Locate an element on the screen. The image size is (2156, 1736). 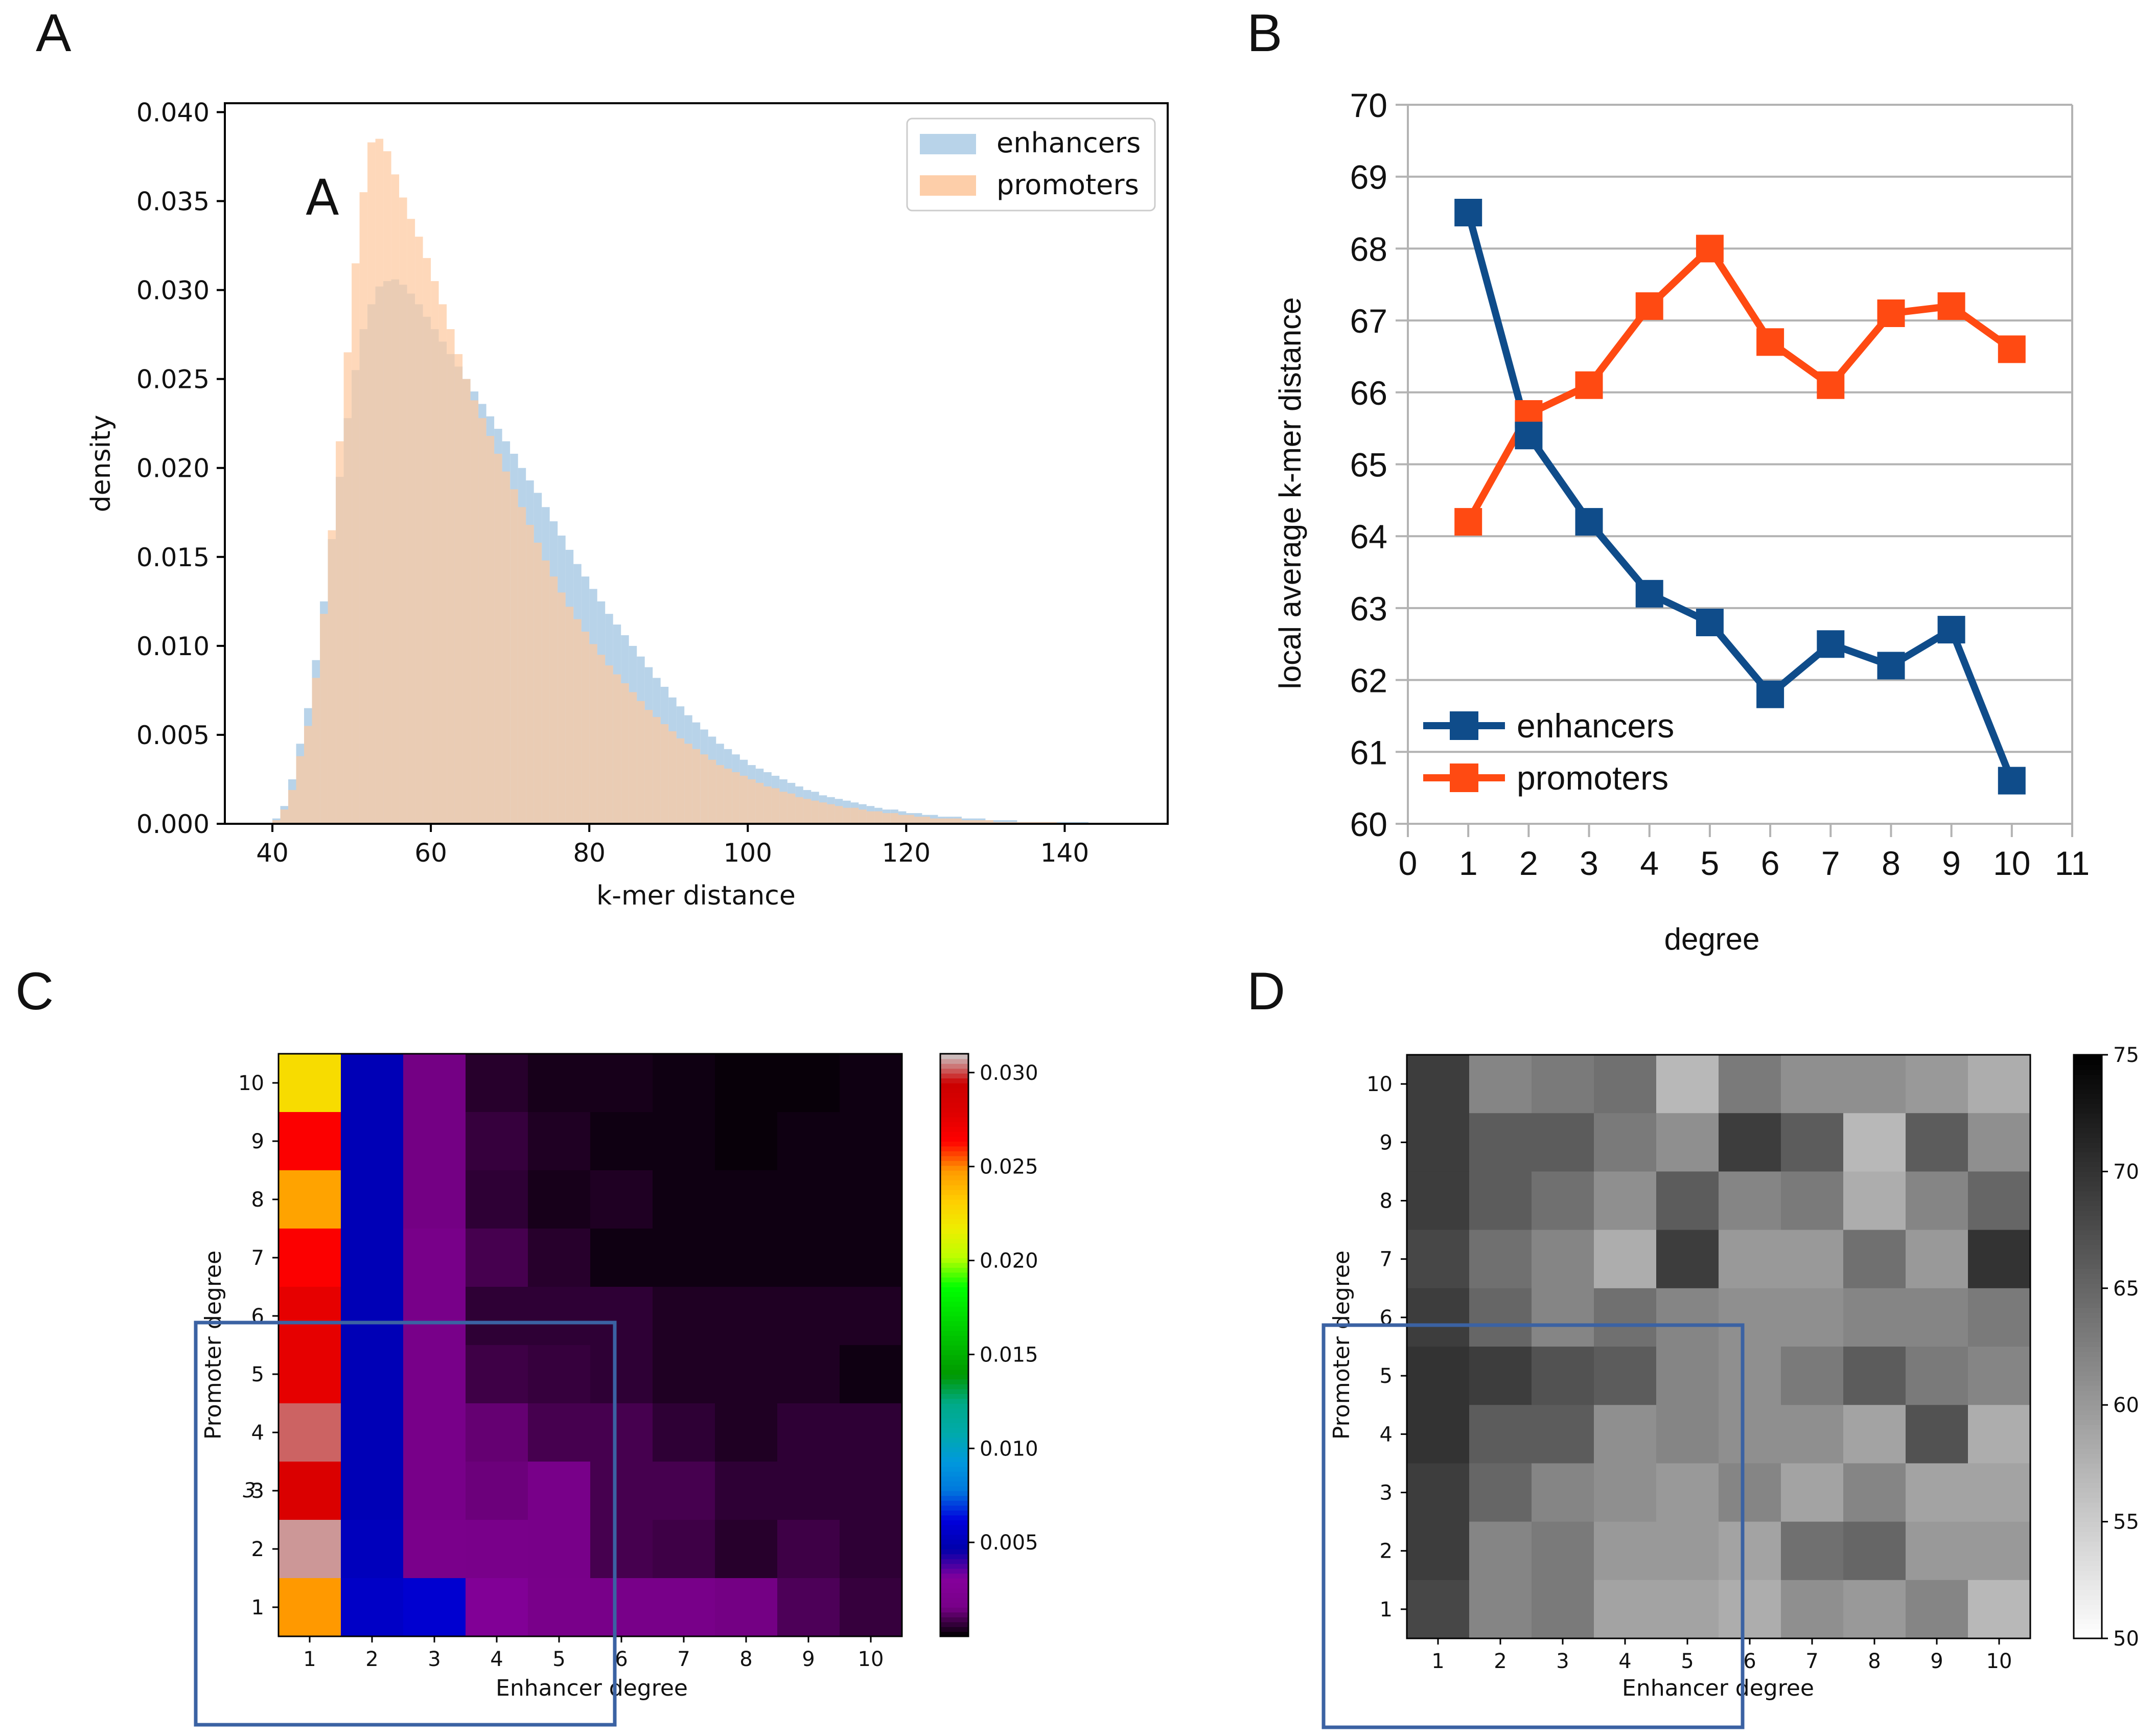
marker-promoters is located at coordinates (1770, 342).